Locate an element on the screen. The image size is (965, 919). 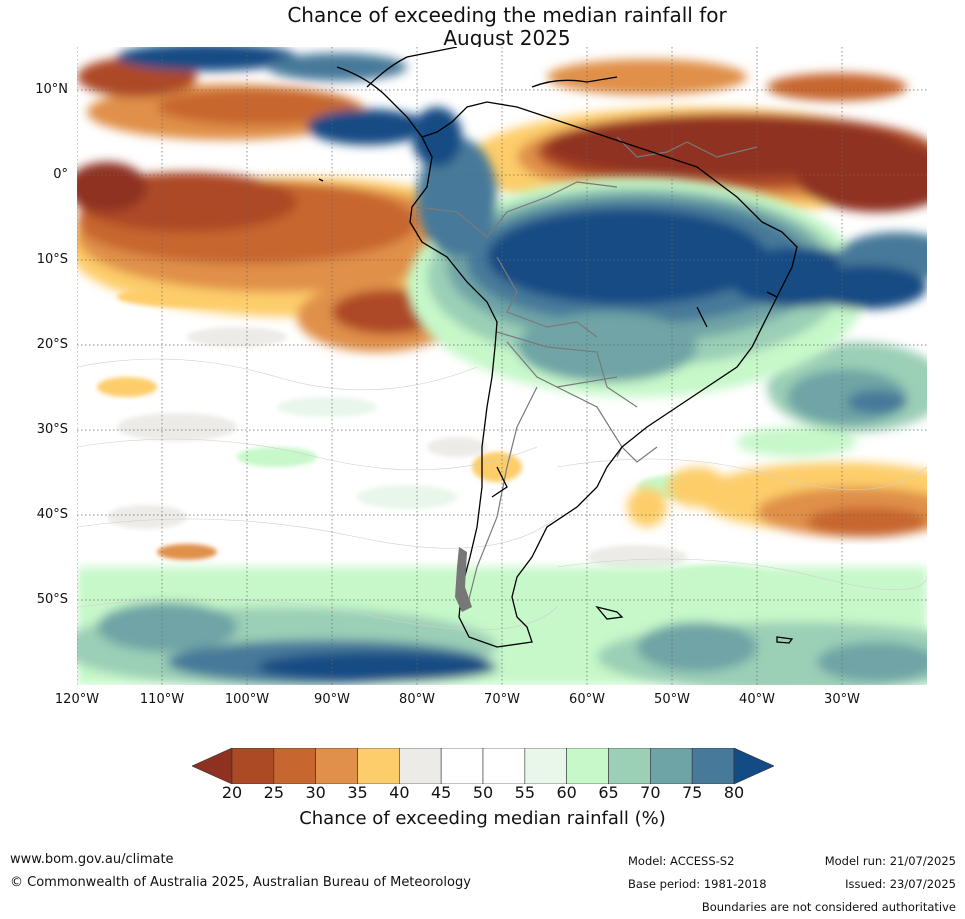
colorbar-arrow-high is located at coordinates (753, 766).